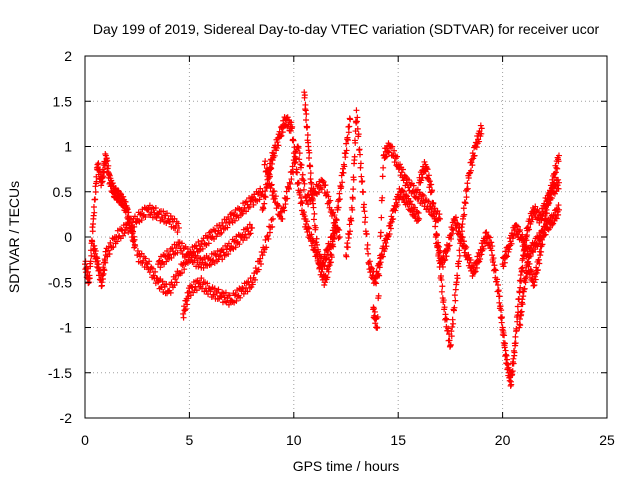 Image resolution: width=640 pixels, height=480 pixels. I want to click on y-tick-label: 1.5, so click(63, 101).